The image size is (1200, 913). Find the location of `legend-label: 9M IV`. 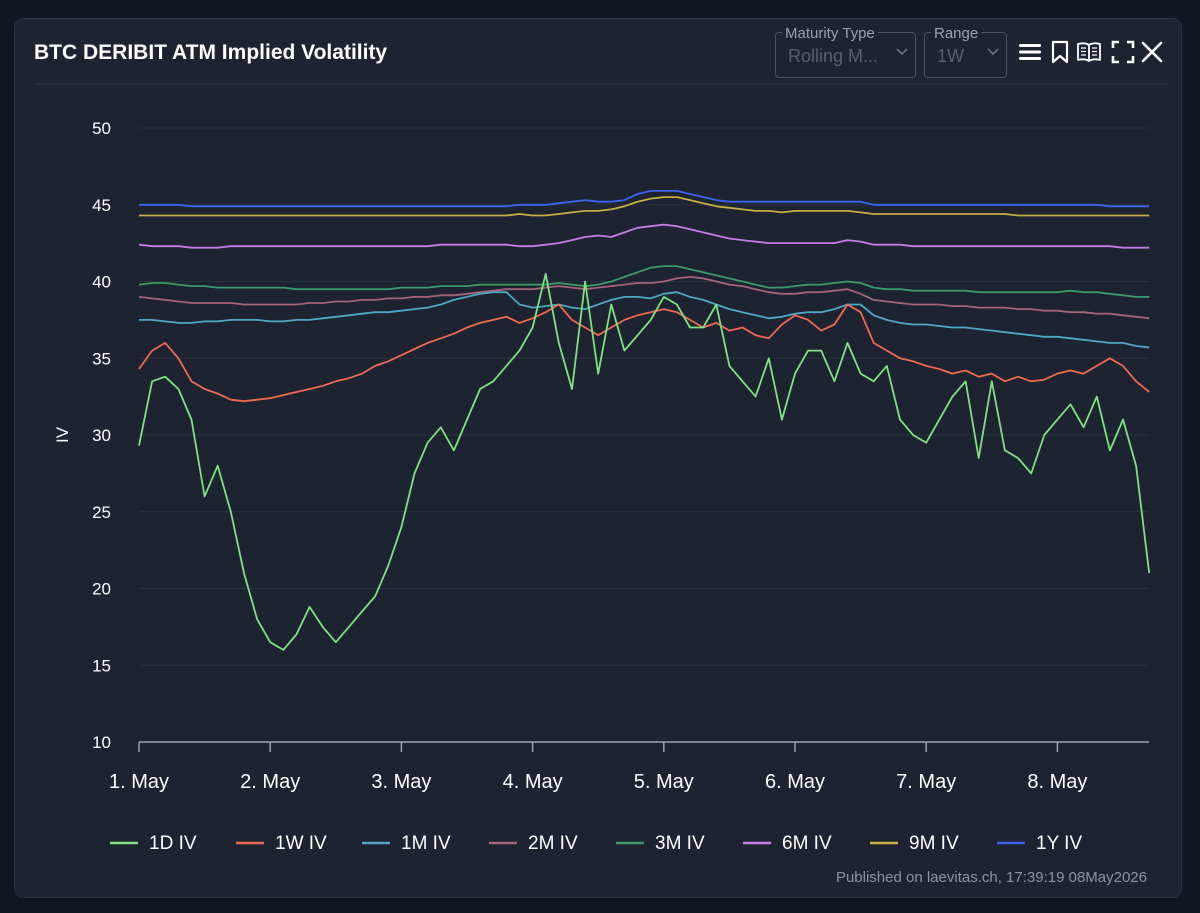

legend-label: 9M IV is located at coordinates (934, 843).